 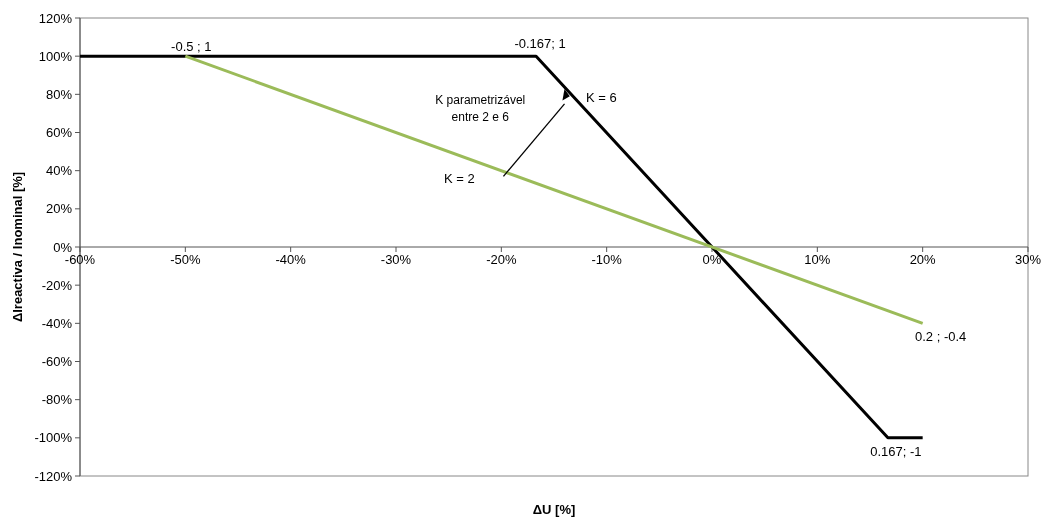 I want to click on x-tick-label: 30%, so click(x=1028, y=259).